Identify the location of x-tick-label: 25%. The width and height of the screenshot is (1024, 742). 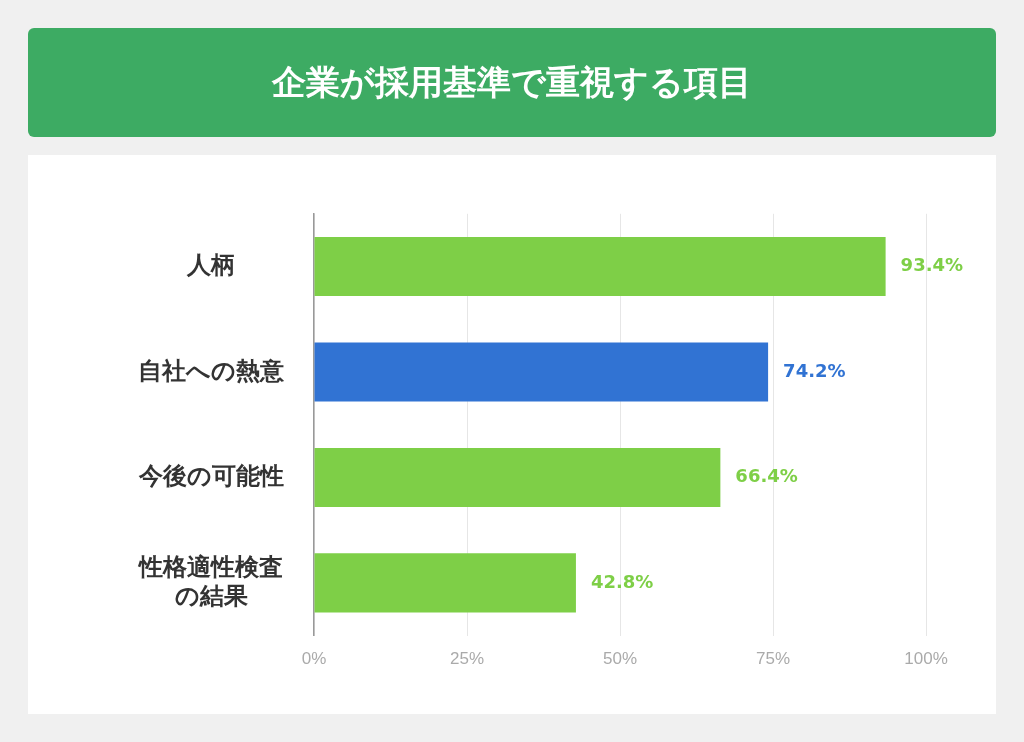
(467, 659).